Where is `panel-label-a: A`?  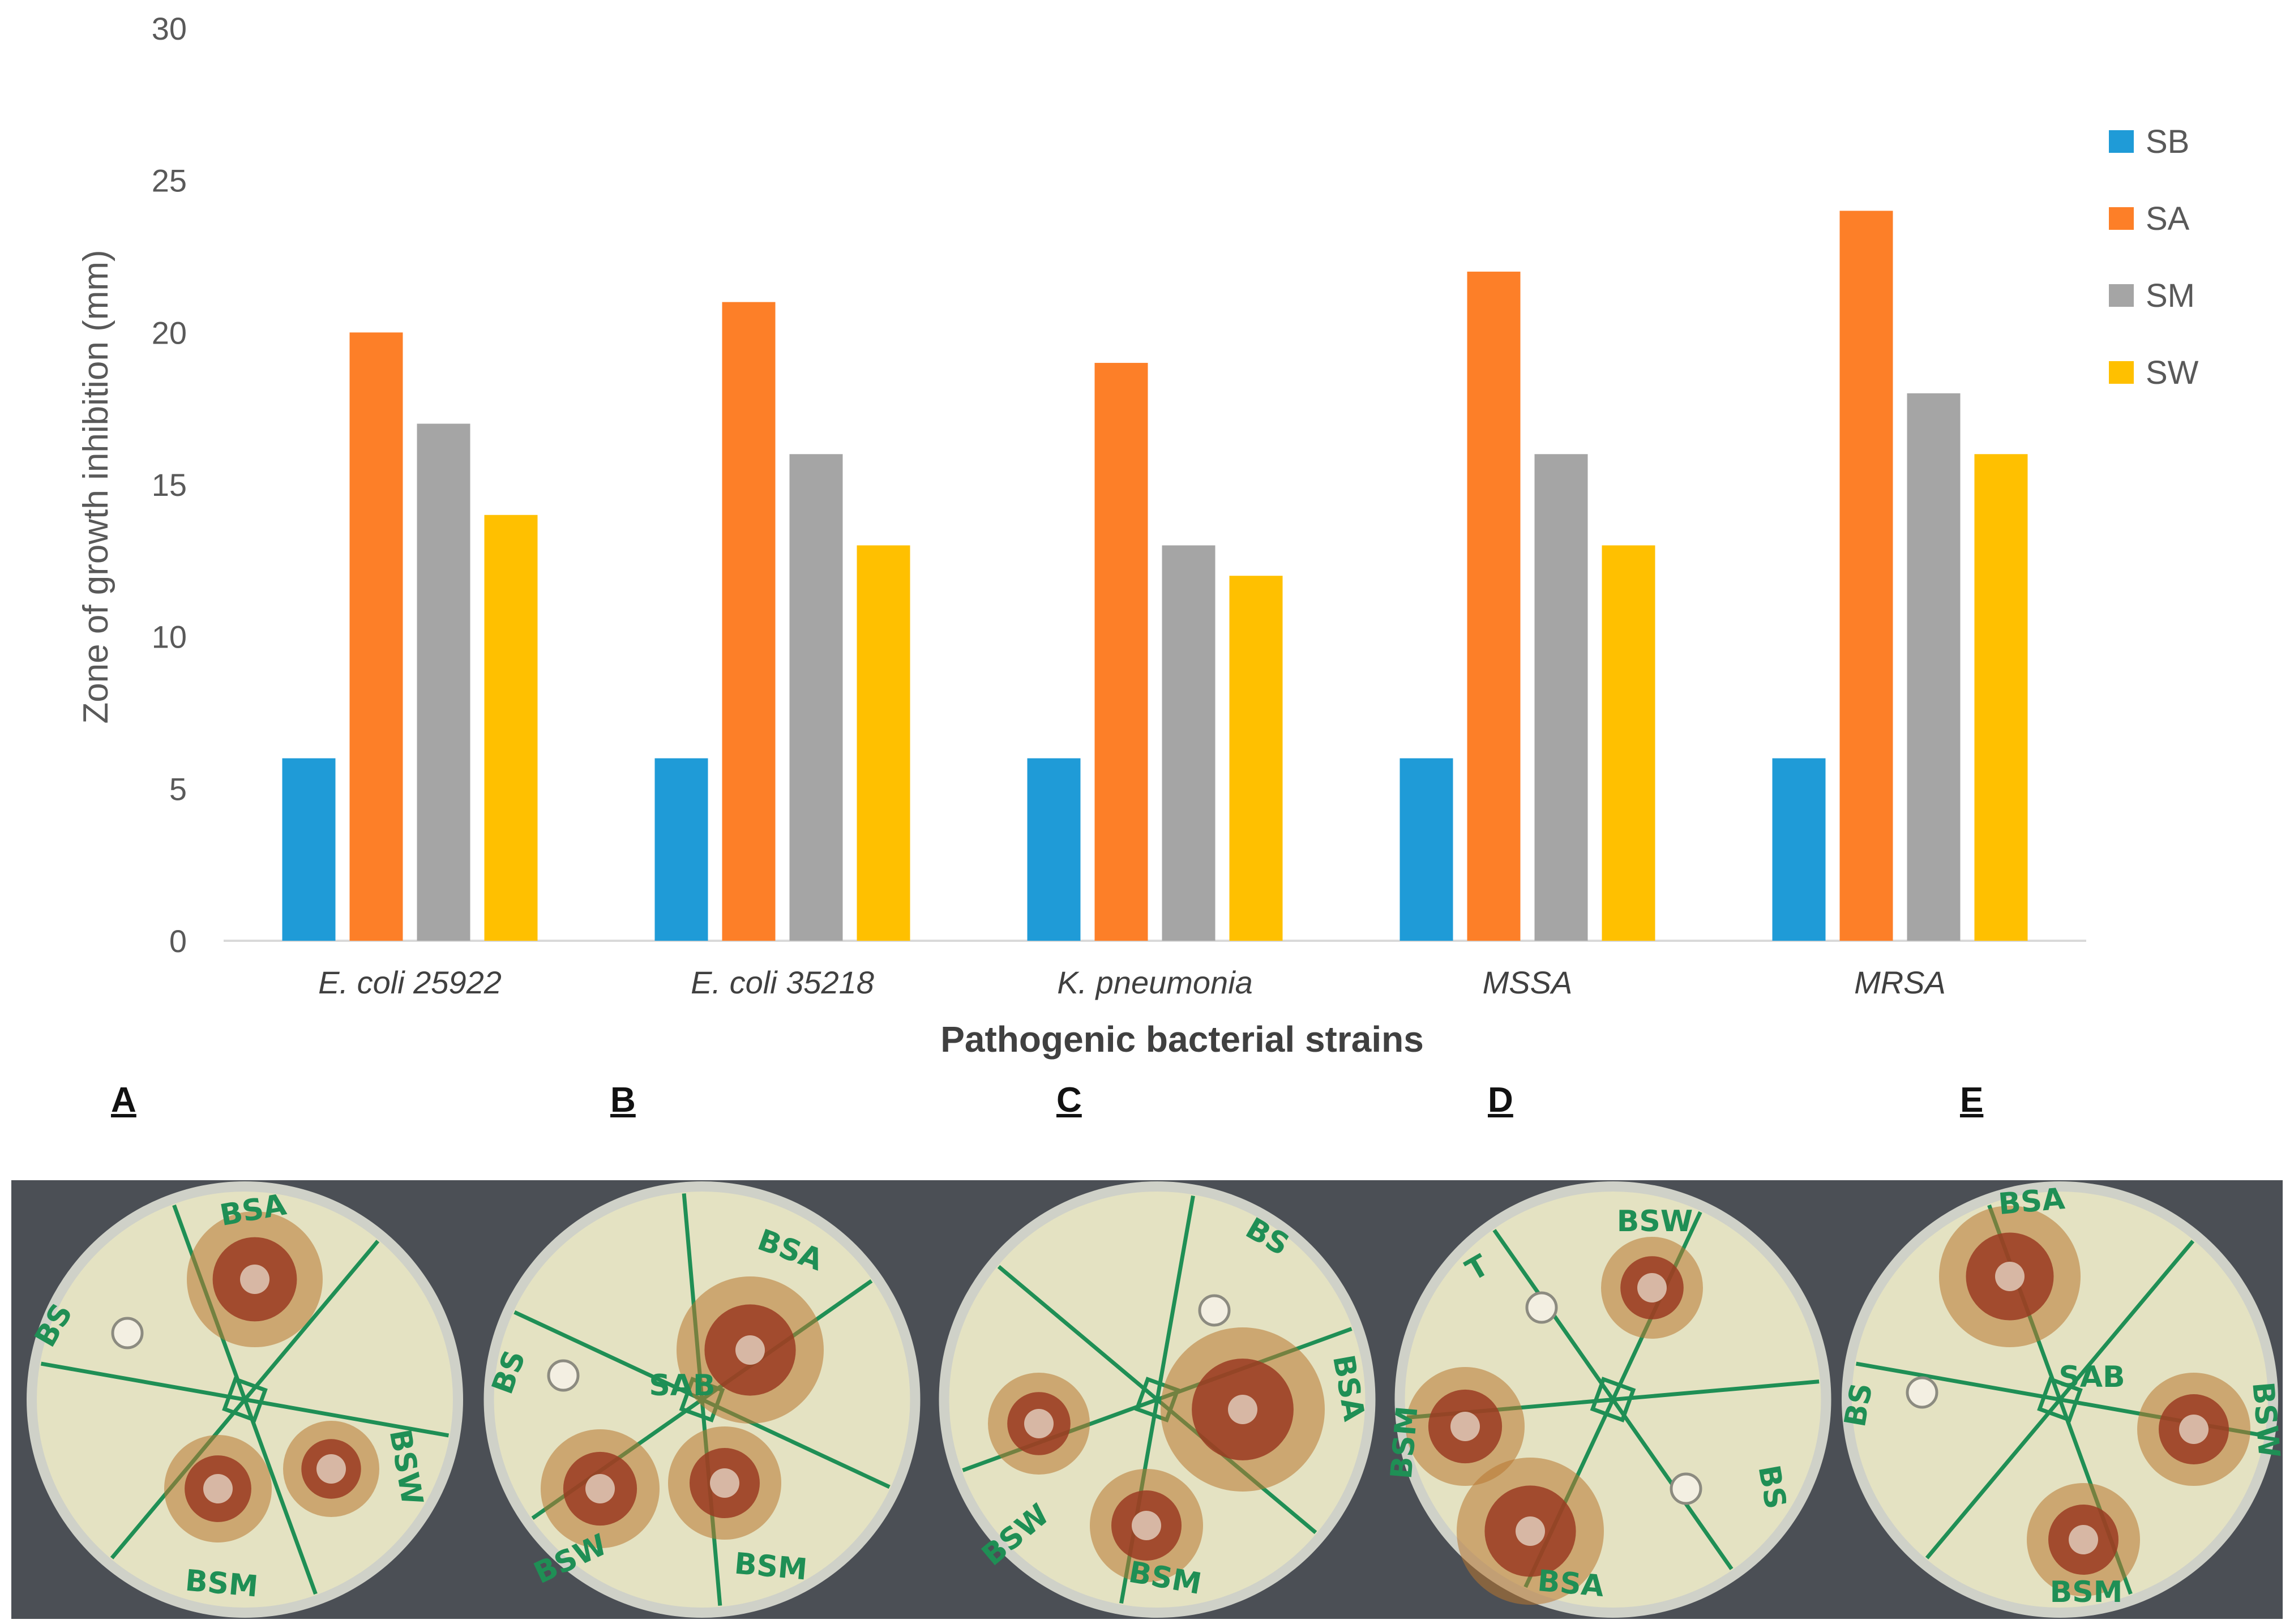
panel-label-a: A is located at coordinates (124, 1100).